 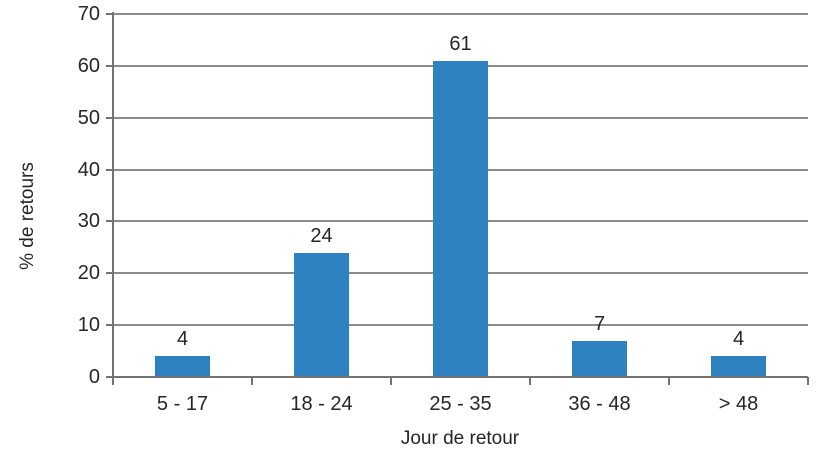 What do you see at coordinates (88, 221) in the screenshot?
I see `y-tick-label: 30` at bounding box center [88, 221].